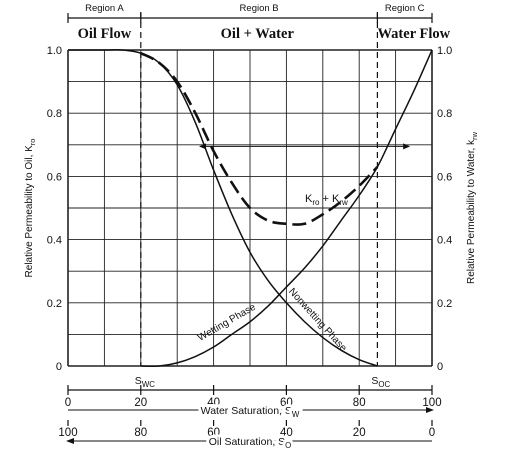 This screenshot has height=459, width=512. Describe the element at coordinates (203, 146) in the screenshot. I see `region-arrow-left` at that location.